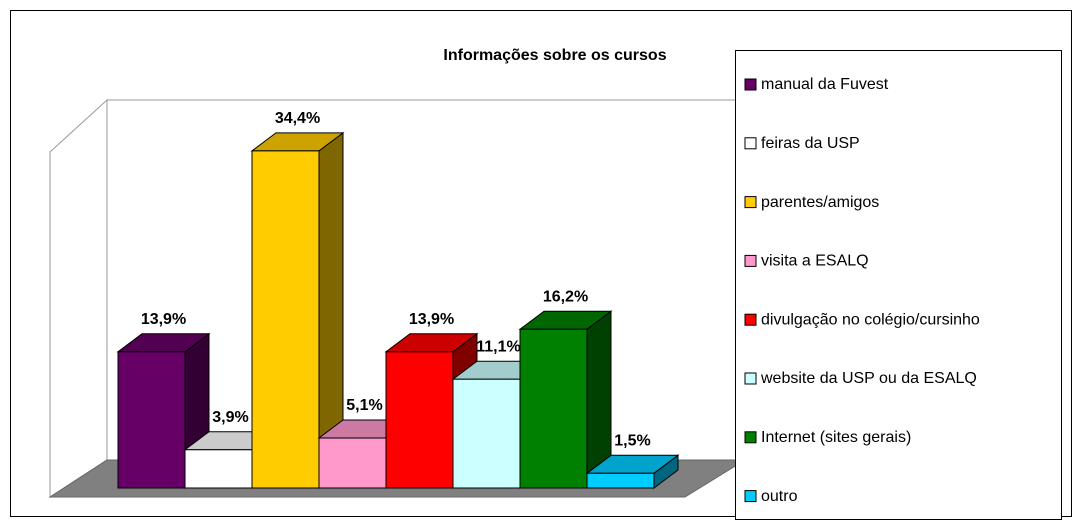 This screenshot has width=1082, height=527. What do you see at coordinates (297, 118) in the screenshot?
I see `value-label: 34,4%` at bounding box center [297, 118].